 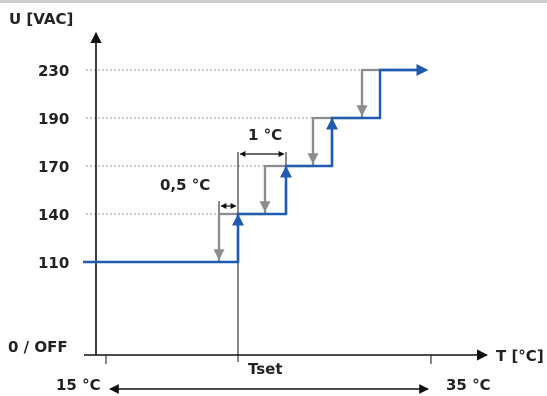 What do you see at coordinates (265, 135) in the screenshot?
I see `step-annotation: 1 °C` at bounding box center [265, 135].